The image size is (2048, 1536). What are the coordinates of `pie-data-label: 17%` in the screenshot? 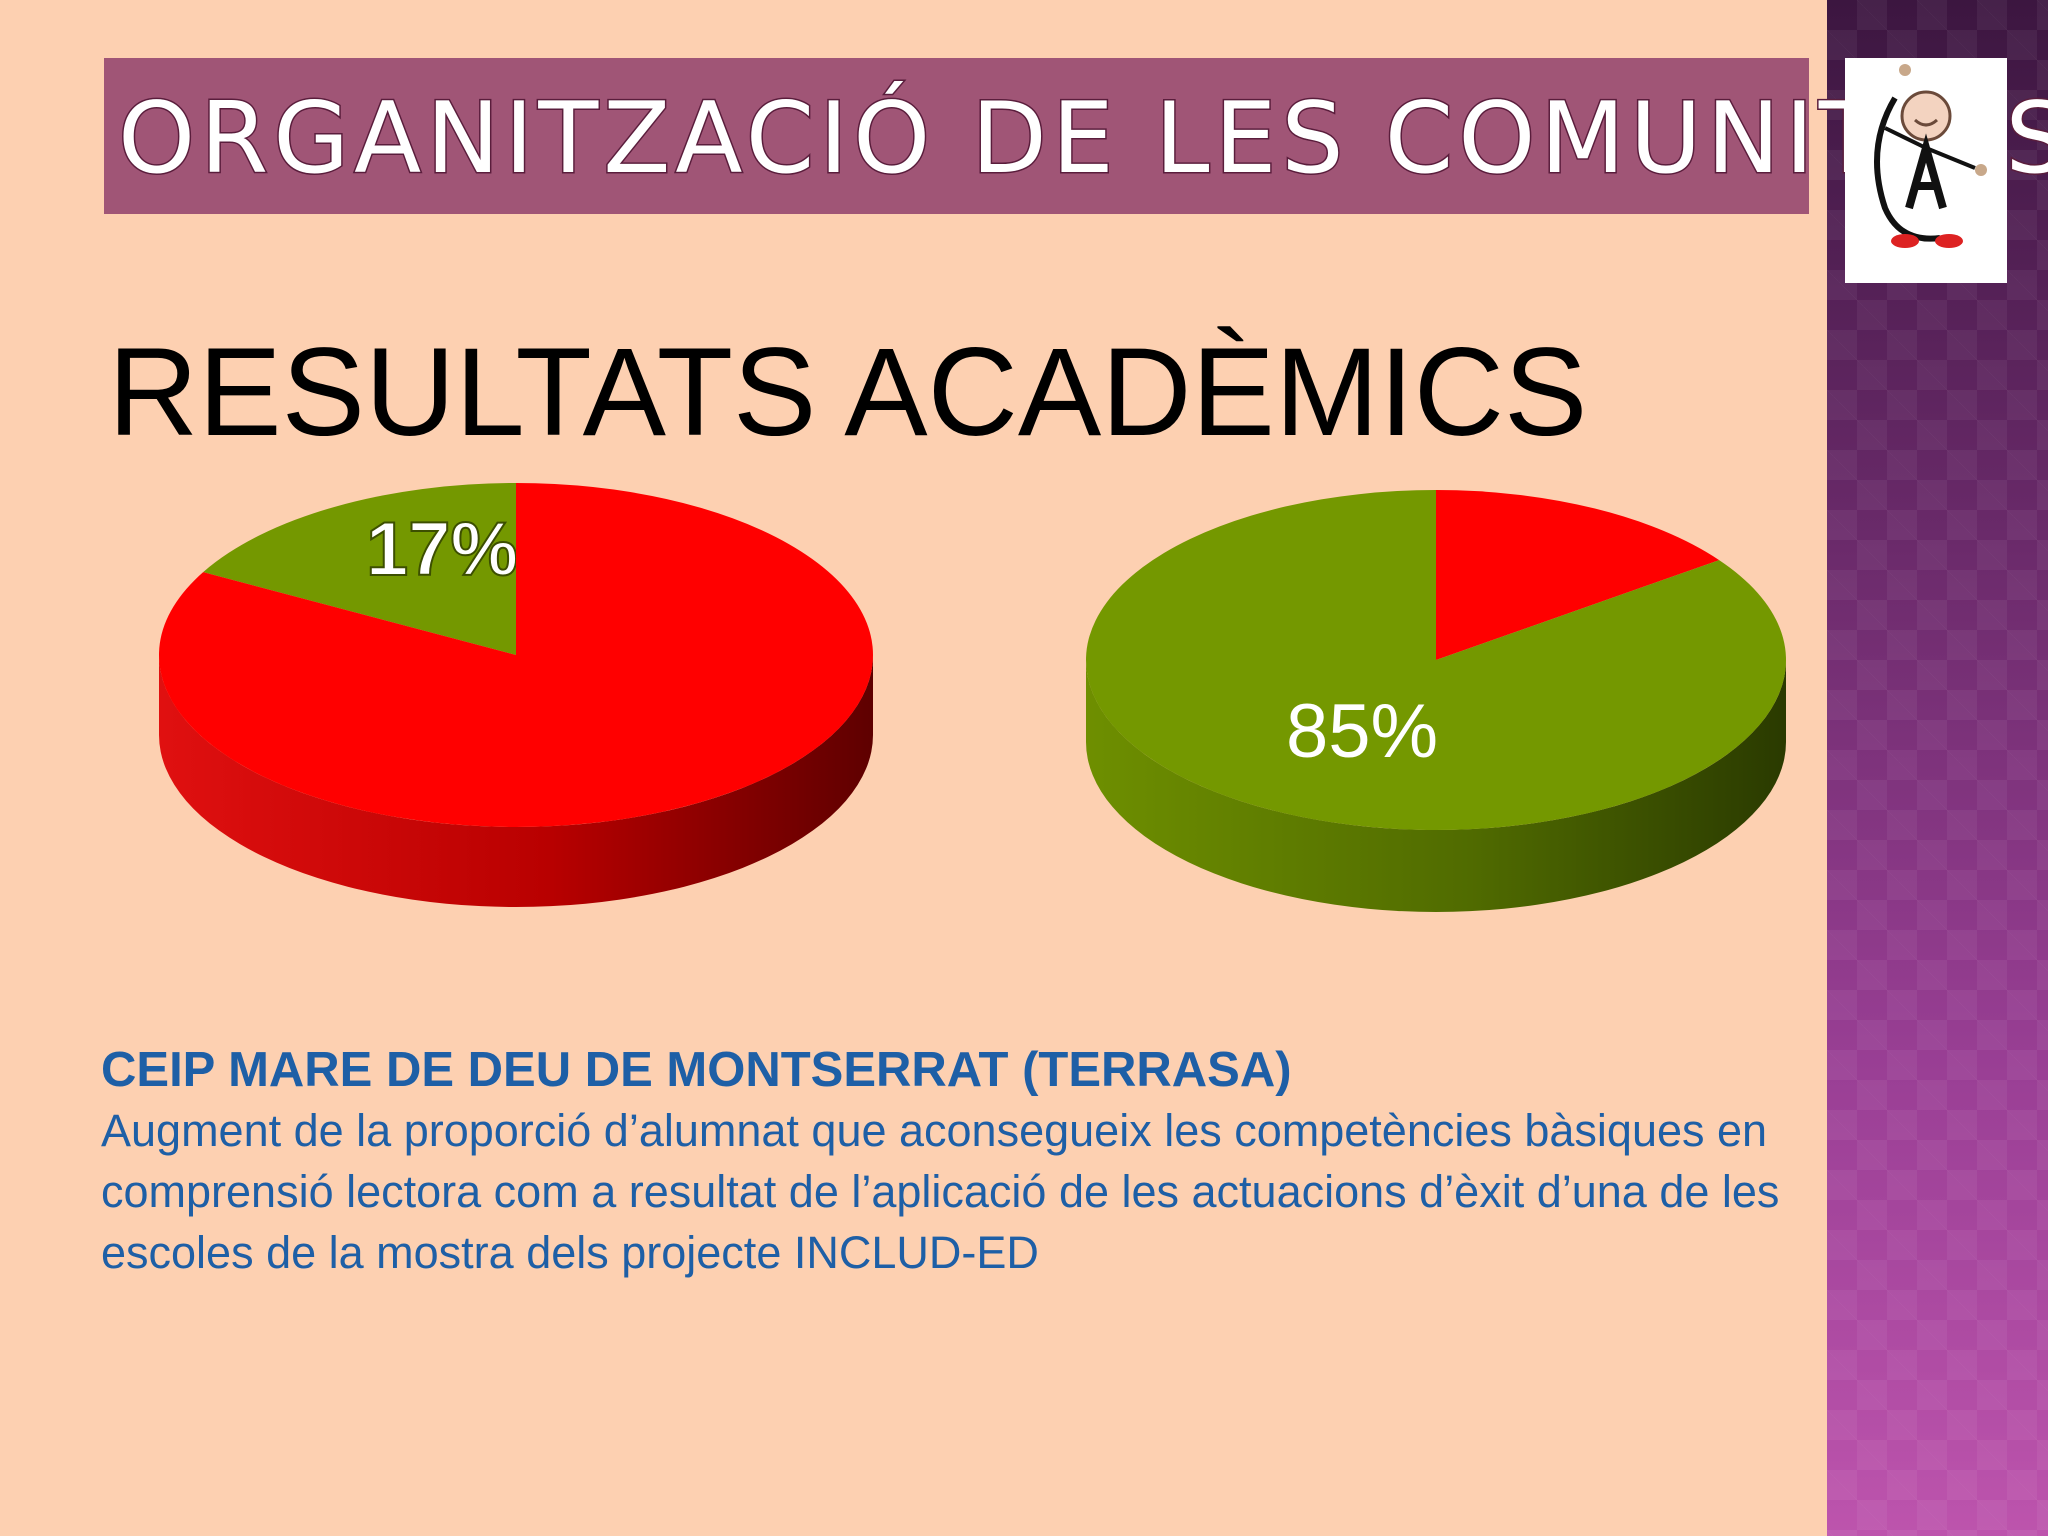 It's located at (442, 549).